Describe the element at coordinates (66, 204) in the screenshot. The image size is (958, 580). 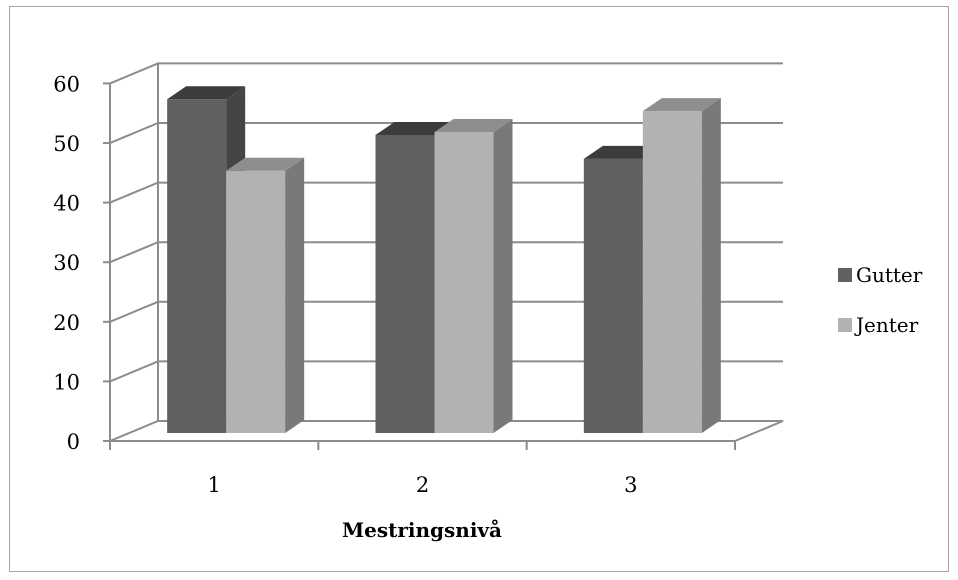
I see `y-tick-label: 40` at that location.